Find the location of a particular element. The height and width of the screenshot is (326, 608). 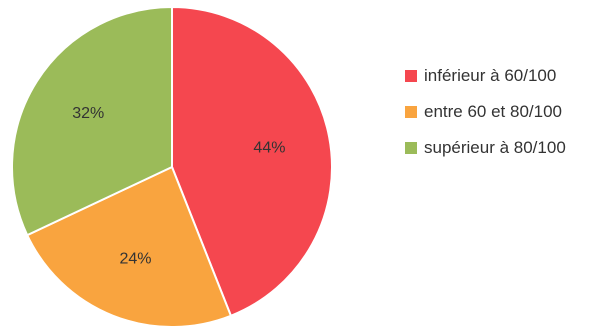

legend-item-inferieur-60: inférieur à 60/100 is located at coordinates (505, 76).